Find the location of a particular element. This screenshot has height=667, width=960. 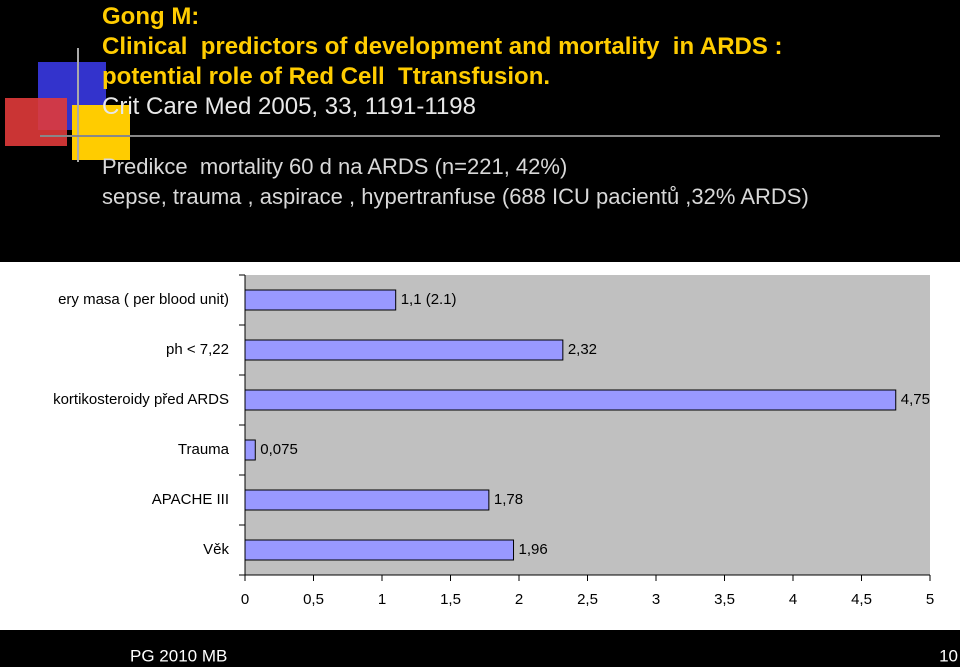

value-label: 1,1 (2.1) is located at coordinates (429, 299).